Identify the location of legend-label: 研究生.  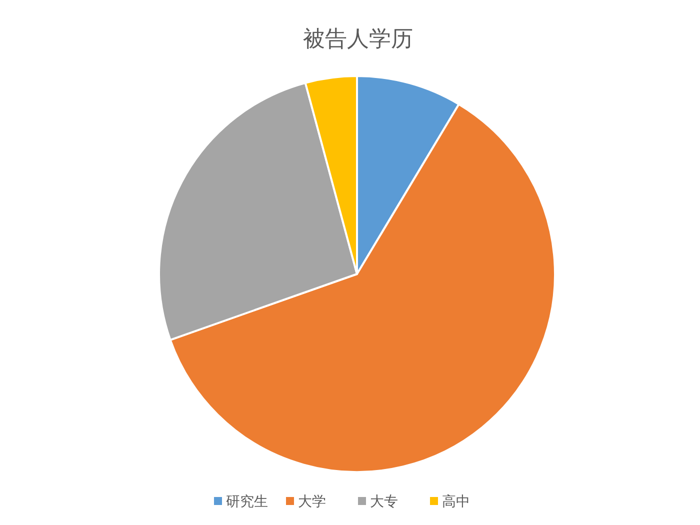
(247, 502).